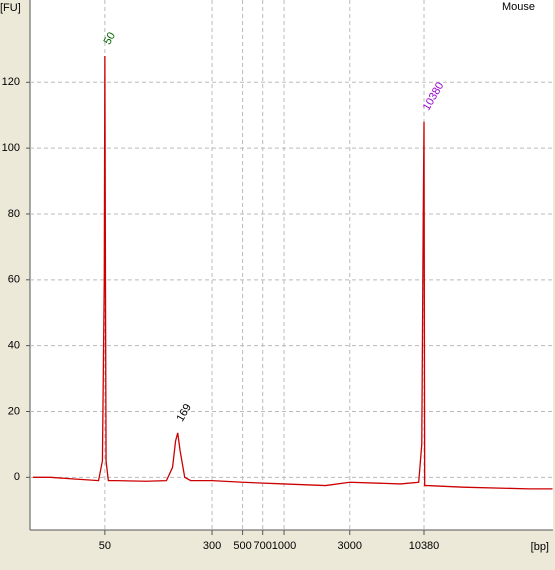 The image size is (555, 570). What do you see at coordinates (11, 148) in the screenshot?
I see `y-tick-label: 100` at bounding box center [11, 148].